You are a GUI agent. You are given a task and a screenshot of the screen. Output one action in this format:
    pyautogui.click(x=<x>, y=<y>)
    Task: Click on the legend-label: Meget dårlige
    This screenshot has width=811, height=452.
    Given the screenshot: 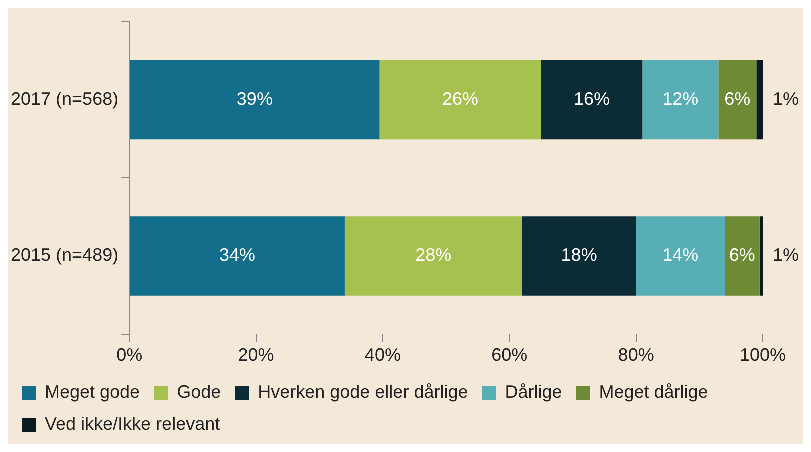 What is the action you would take?
    pyautogui.click(x=653, y=392)
    